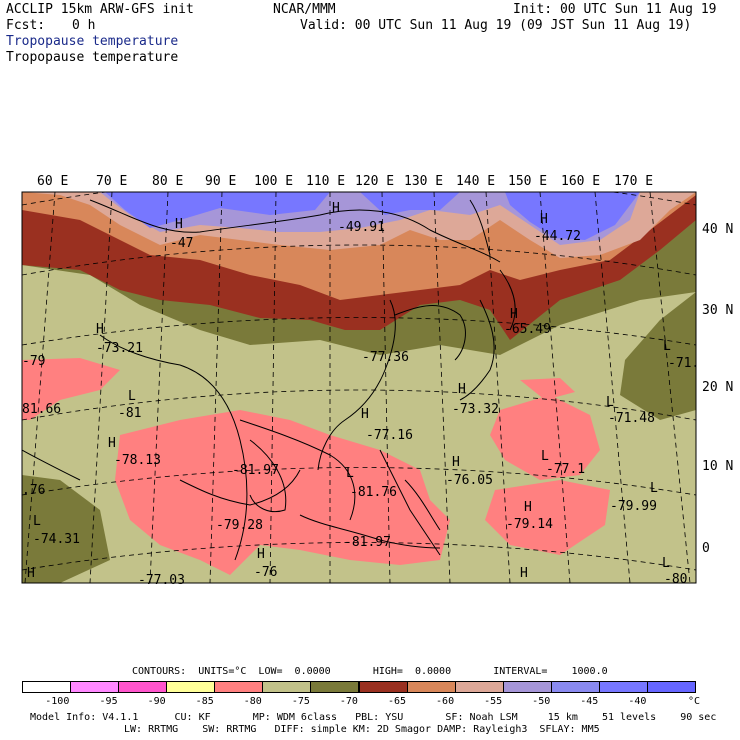 This screenshot has height=740, width=740. I want to click on longitude-label: 100 E, so click(273, 181).